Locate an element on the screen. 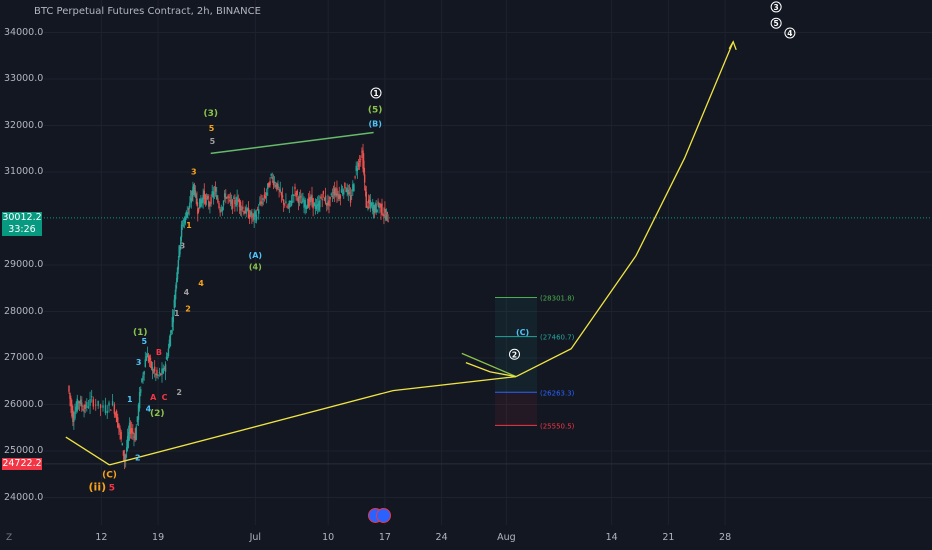 The height and width of the screenshot is (550, 932). wave-label: (B) is located at coordinates (374, 123).